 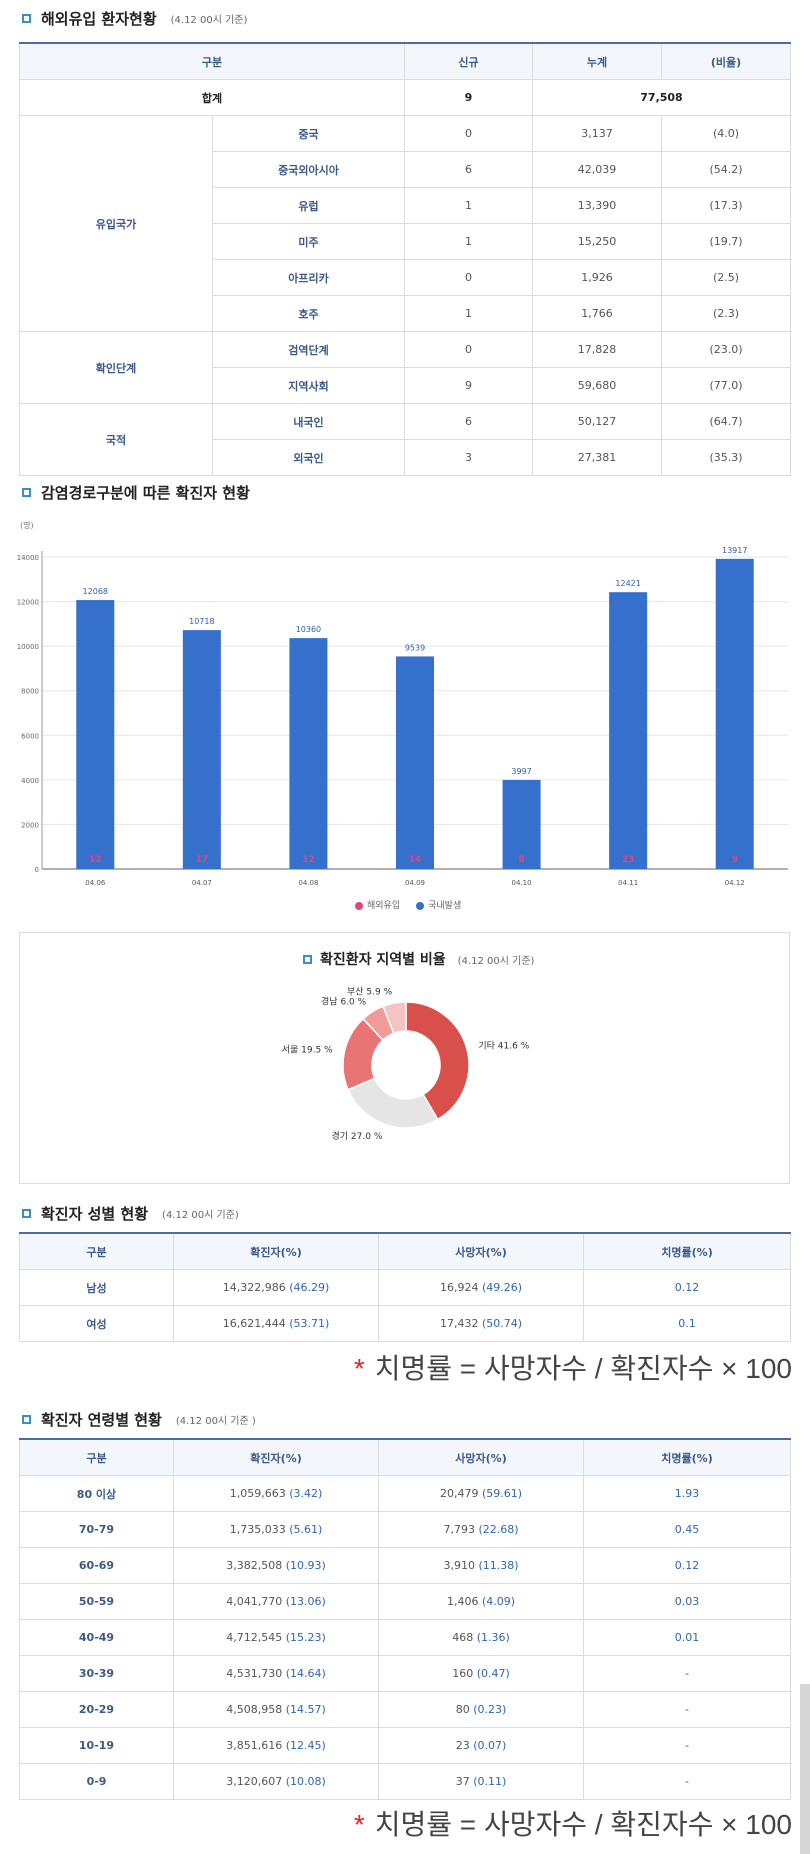 I want to click on legend-item-imported: 해외유입, so click(x=377, y=904).